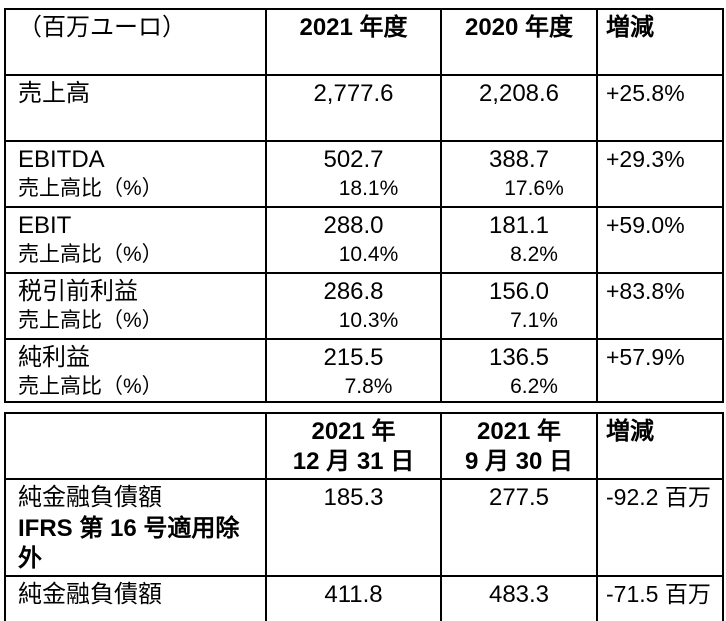  I want to click on date2-line1: 2021 年, so click(519, 431).